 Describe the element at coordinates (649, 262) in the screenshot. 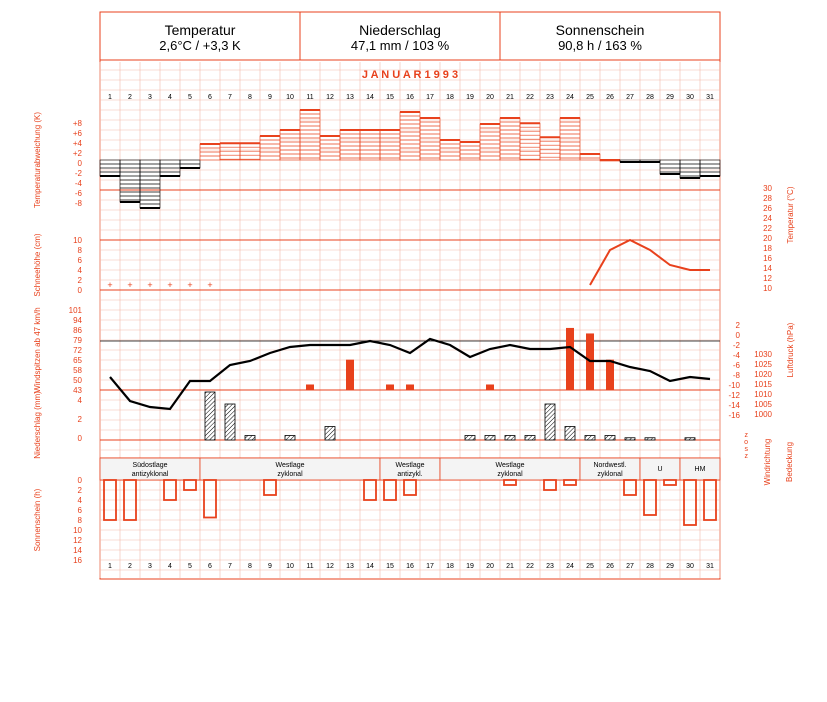

I see `snow-depth-line` at that location.